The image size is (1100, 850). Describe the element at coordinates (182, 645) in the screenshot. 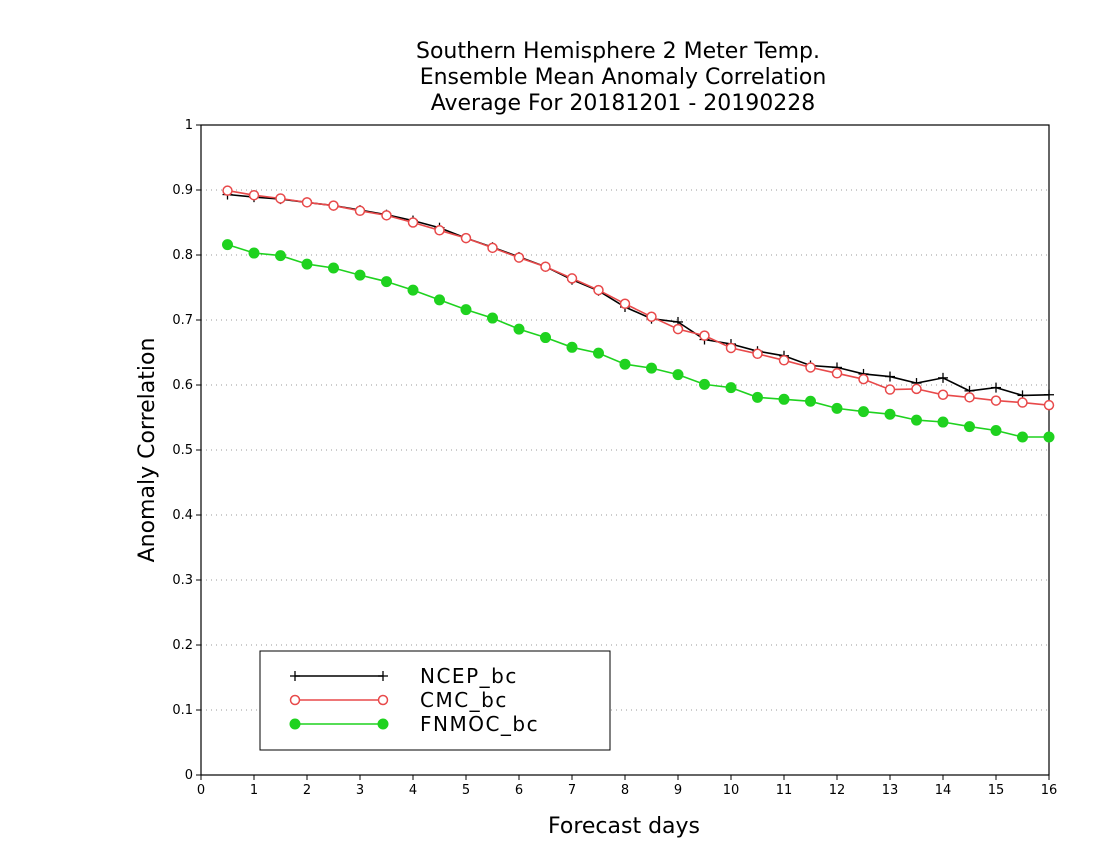

I see `y-tick-label: 0.2` at that location.